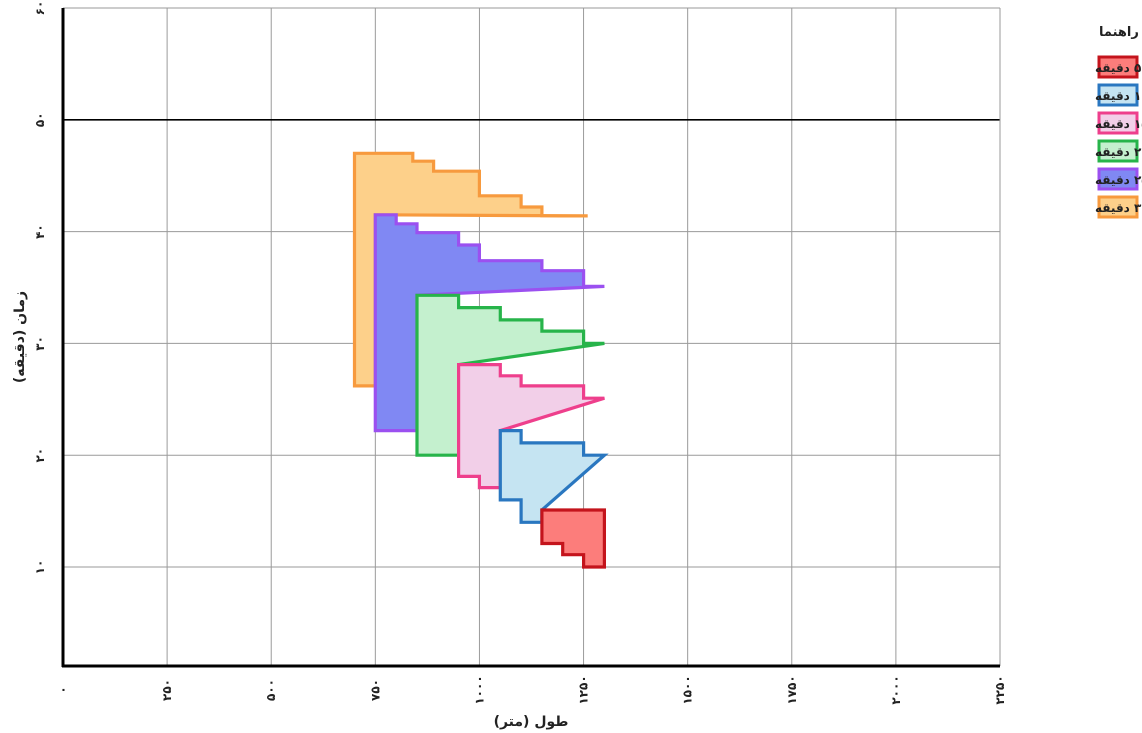  What do you see at coordinates (1000, 689) in the screenshot?
I see `x-tick-label: ۲۲۵۰` at bounding box center [1000, 689].